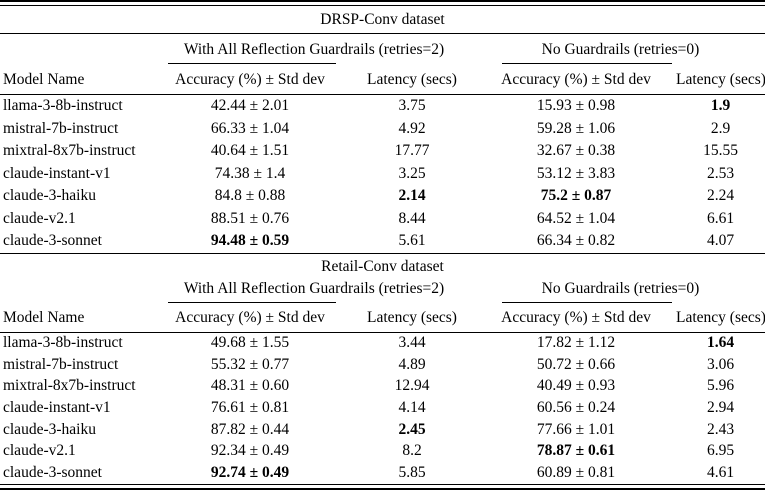 The image size is (765, 495). I want to click on latency-guardrails-cell: 2.14, so click(412, 196).